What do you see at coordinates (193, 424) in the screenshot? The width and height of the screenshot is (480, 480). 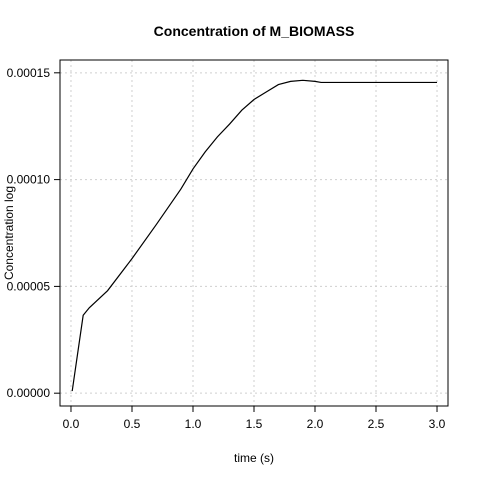 I see `x-tick-label: 1.0` at bounding box center [193, 424].